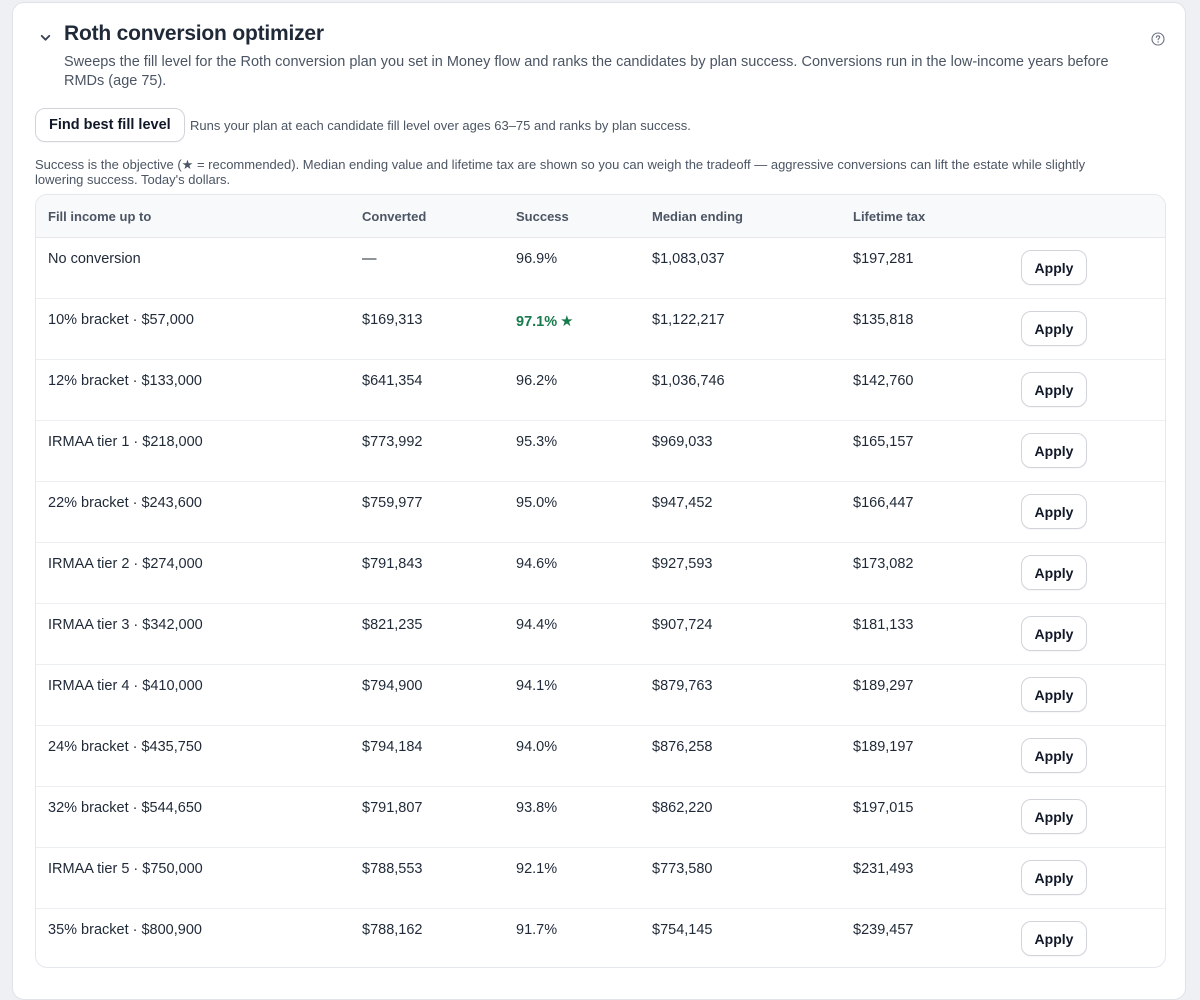 Image resolution: width=1200 pixels, height=1000 pixels. Describe the element at coordinates (537, 322) in the screenshot. I see `success-value: 97.1%` at that location.